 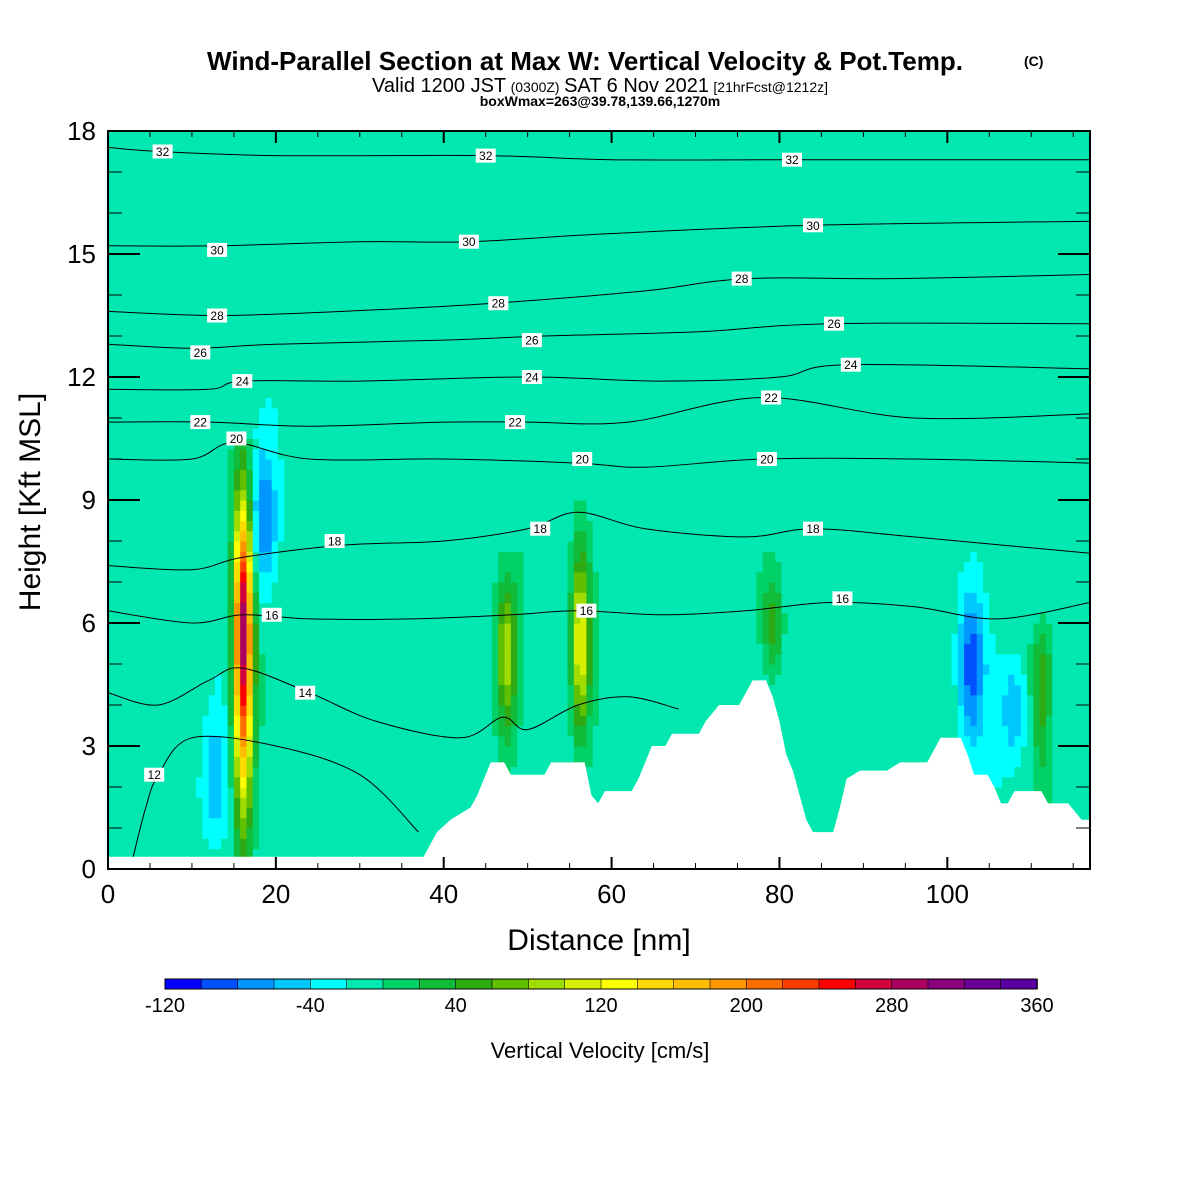 What do you see at coordinates (636, 86) in the screenshot?
I see `subtitle-date: SAT 6 Nov 2021` at bounding box center [636, 86].